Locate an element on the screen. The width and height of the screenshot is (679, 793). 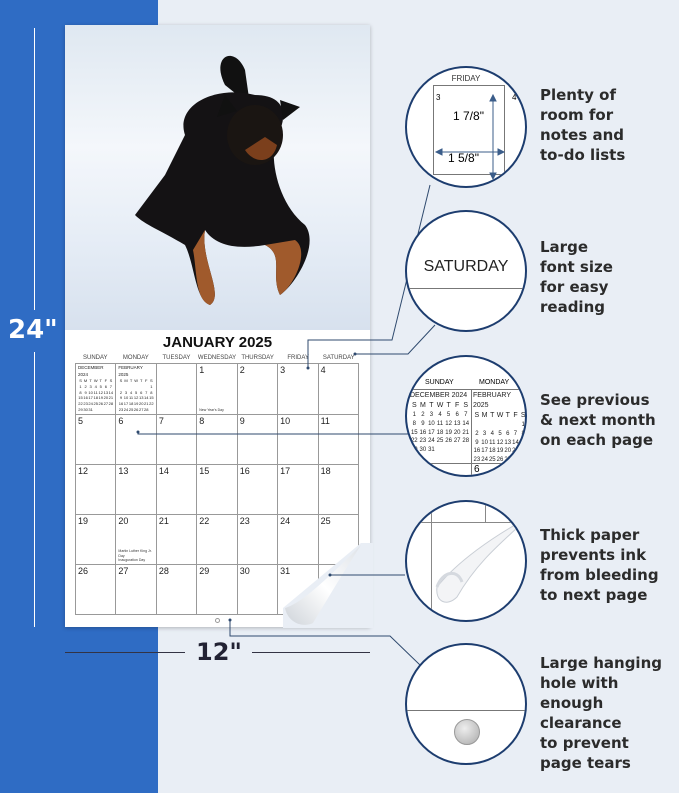
day-cell: 8 is located at coordinates (217, 439).